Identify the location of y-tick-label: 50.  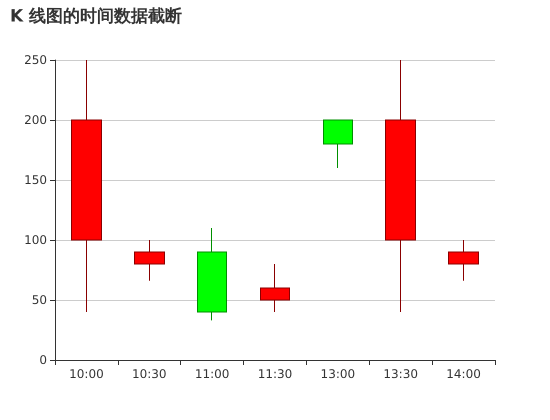
(39, 300).